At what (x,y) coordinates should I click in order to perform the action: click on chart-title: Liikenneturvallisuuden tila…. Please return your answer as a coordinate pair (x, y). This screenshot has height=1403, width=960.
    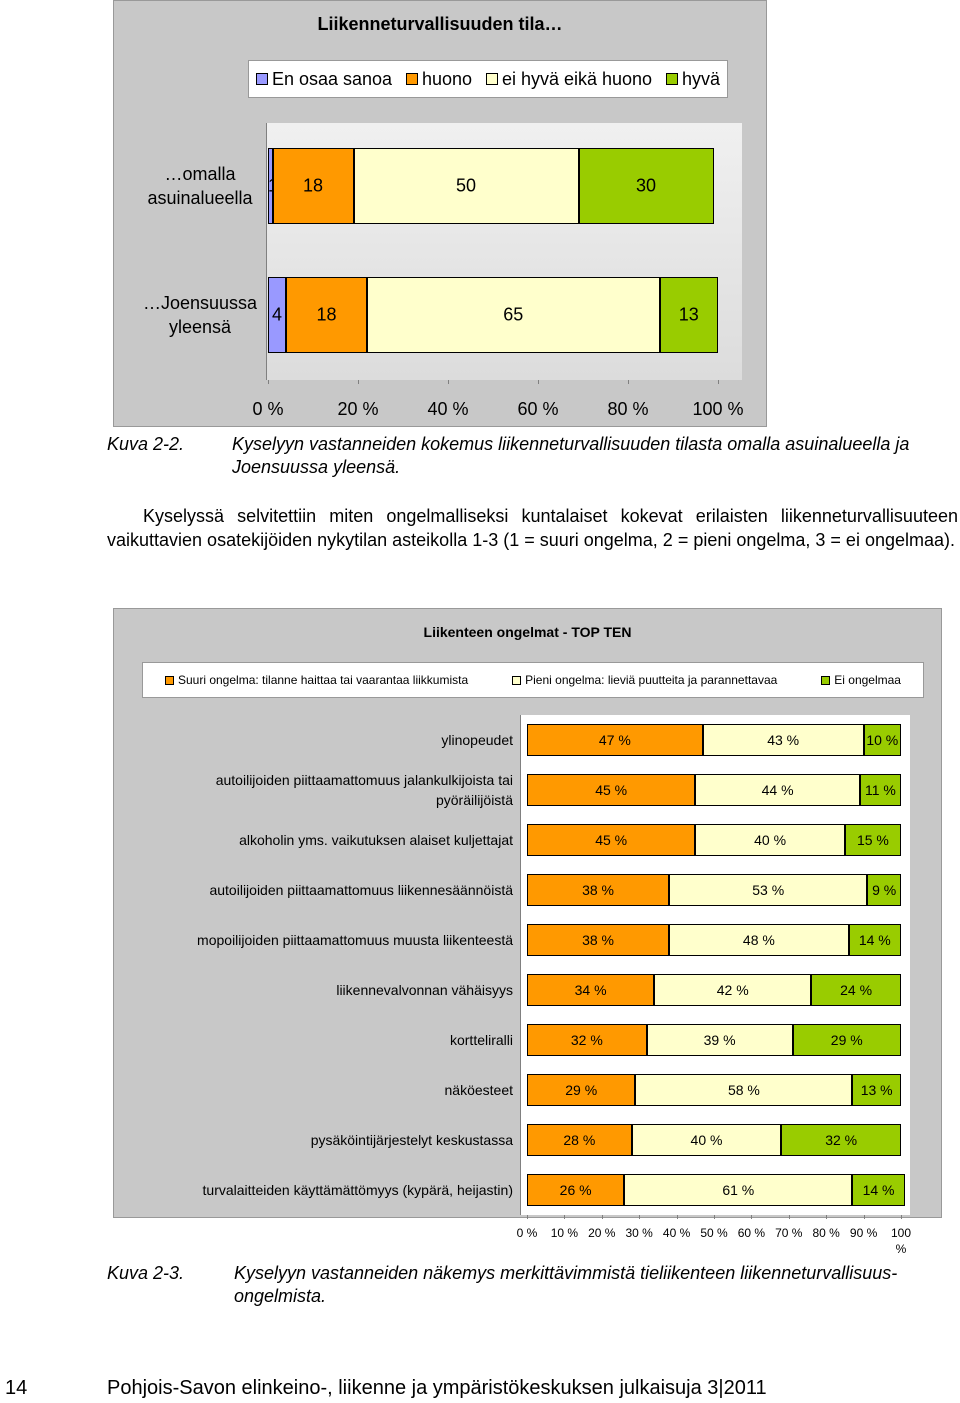
    Looking at the image, I should click on (440, 24).